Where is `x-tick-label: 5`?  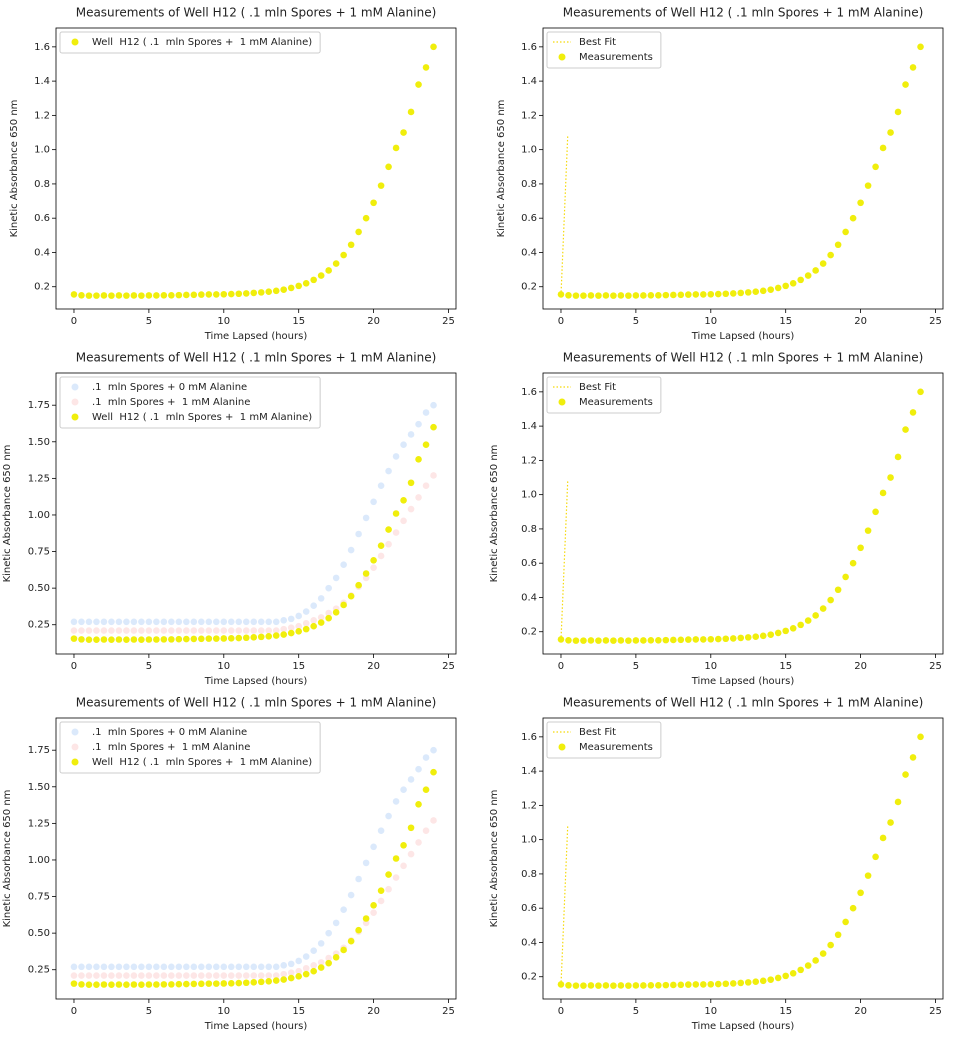 x-tick-label: 5 is located at coordinates (149, 321).